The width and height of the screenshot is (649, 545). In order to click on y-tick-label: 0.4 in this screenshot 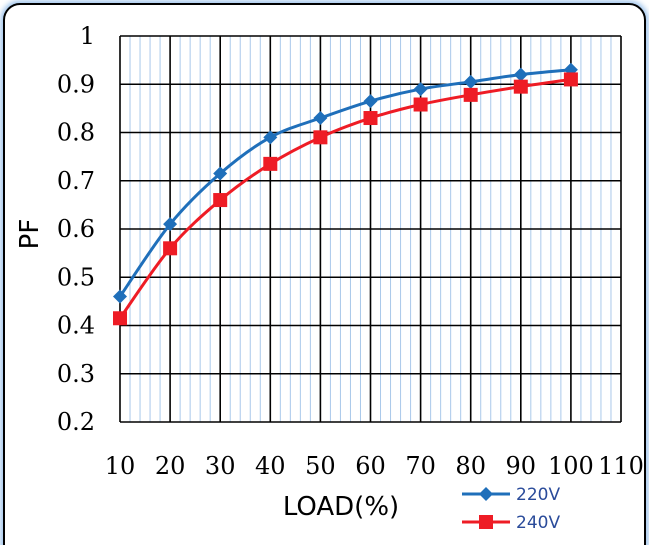, I will do `click(76, 326)`.